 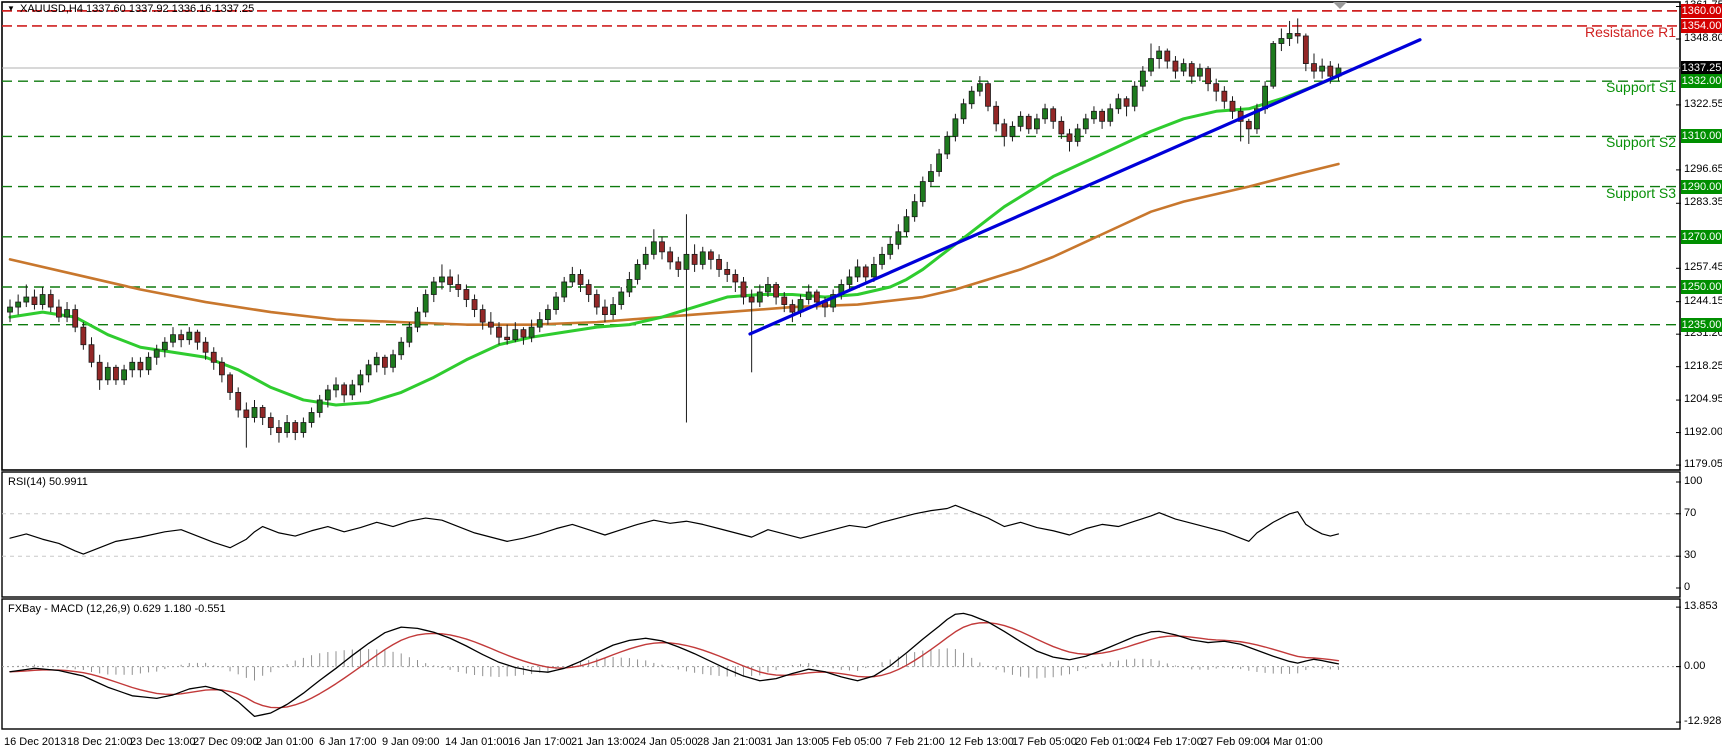 I want to click on time-axis-label: 28 Jan 21:00, so click(x=729, y=742).